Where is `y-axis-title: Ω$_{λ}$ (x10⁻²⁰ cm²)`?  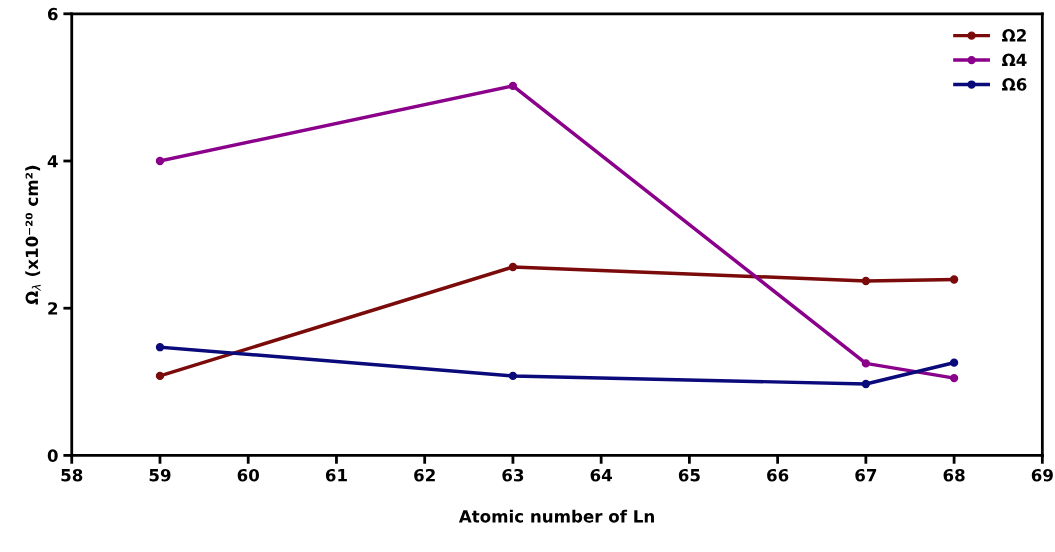
y-axis-title: Ω$_{λ}$ (x10⁻²⁰ cm²) is located at coordinates (33, 235).